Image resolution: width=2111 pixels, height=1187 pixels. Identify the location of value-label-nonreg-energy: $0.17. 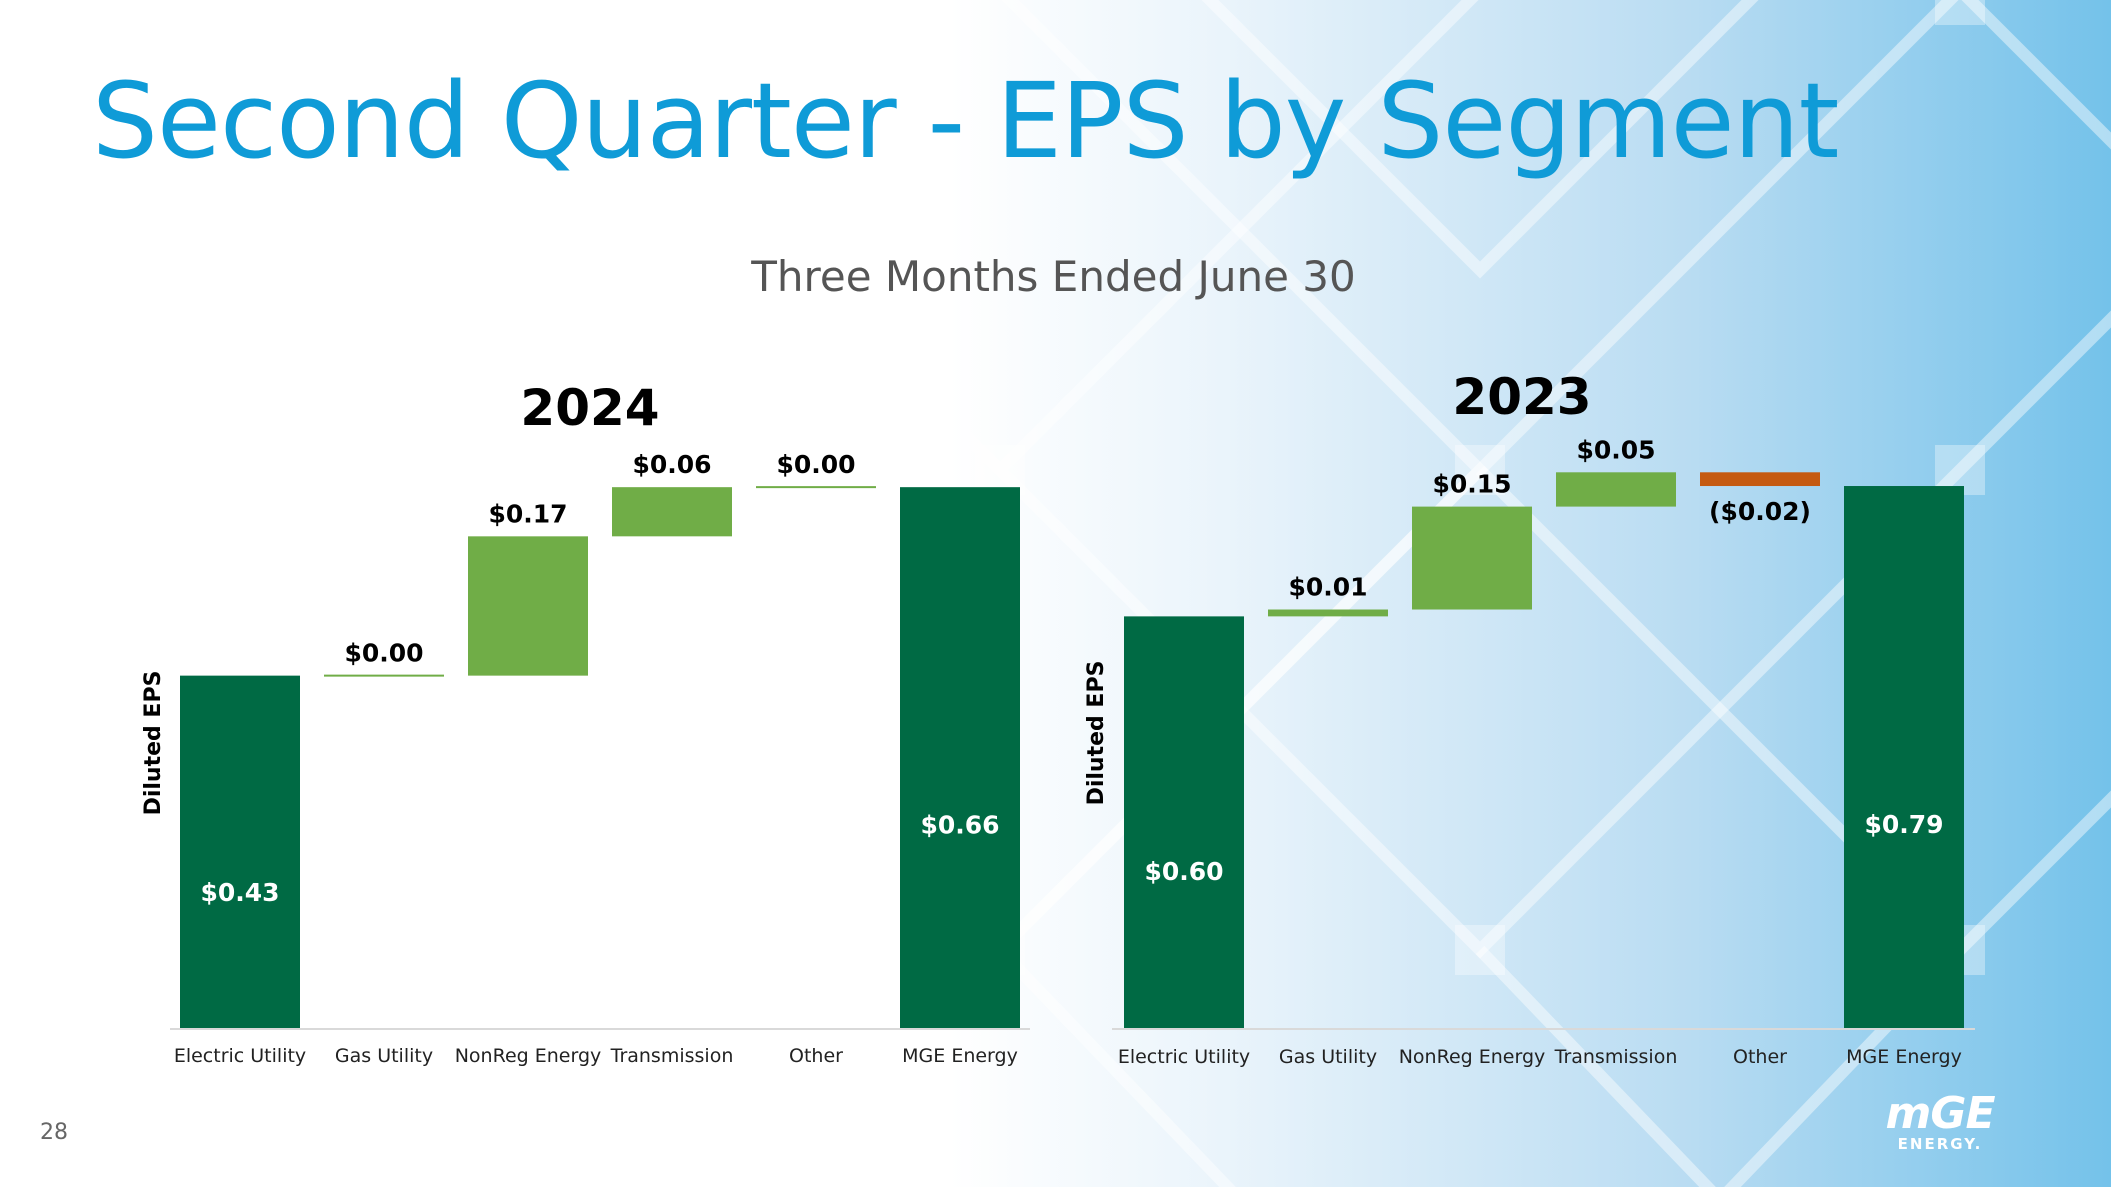
(527, 513).